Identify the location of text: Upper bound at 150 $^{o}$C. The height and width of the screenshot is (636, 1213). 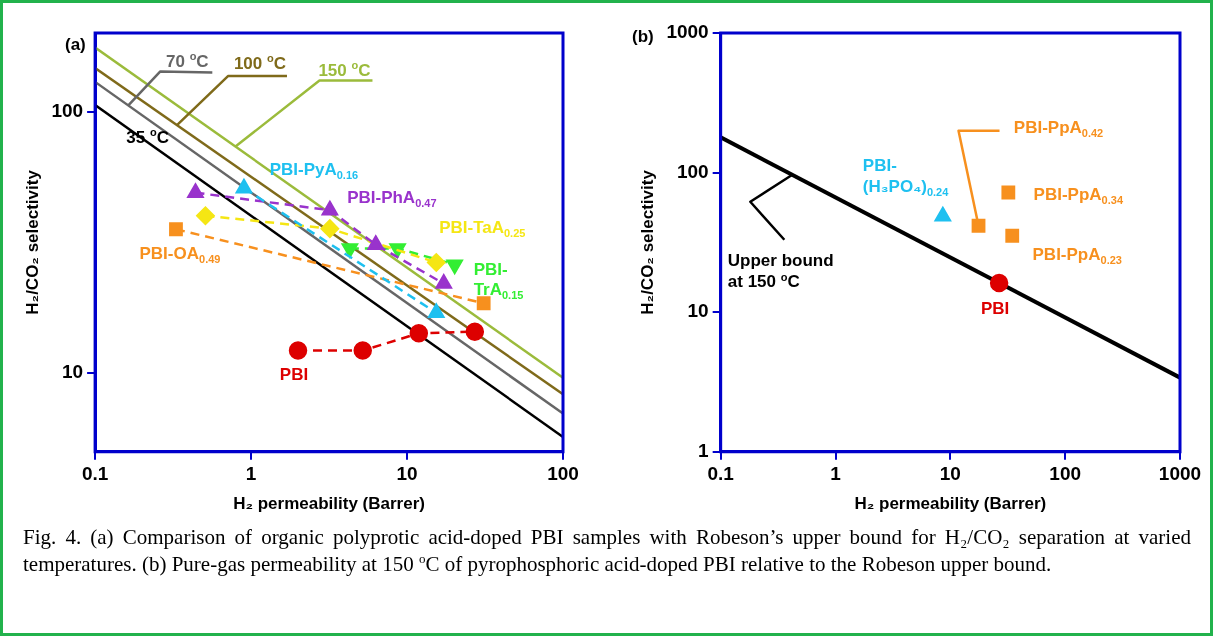
(781, 271).